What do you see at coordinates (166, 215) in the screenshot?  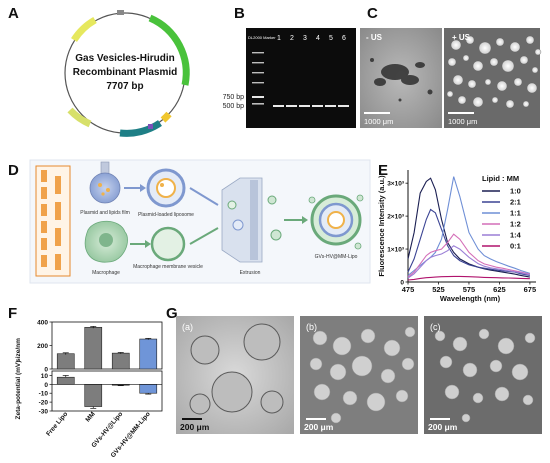 I see `label-liposome: Plasmid-loaded liposome` at bounding box center [166, 215].